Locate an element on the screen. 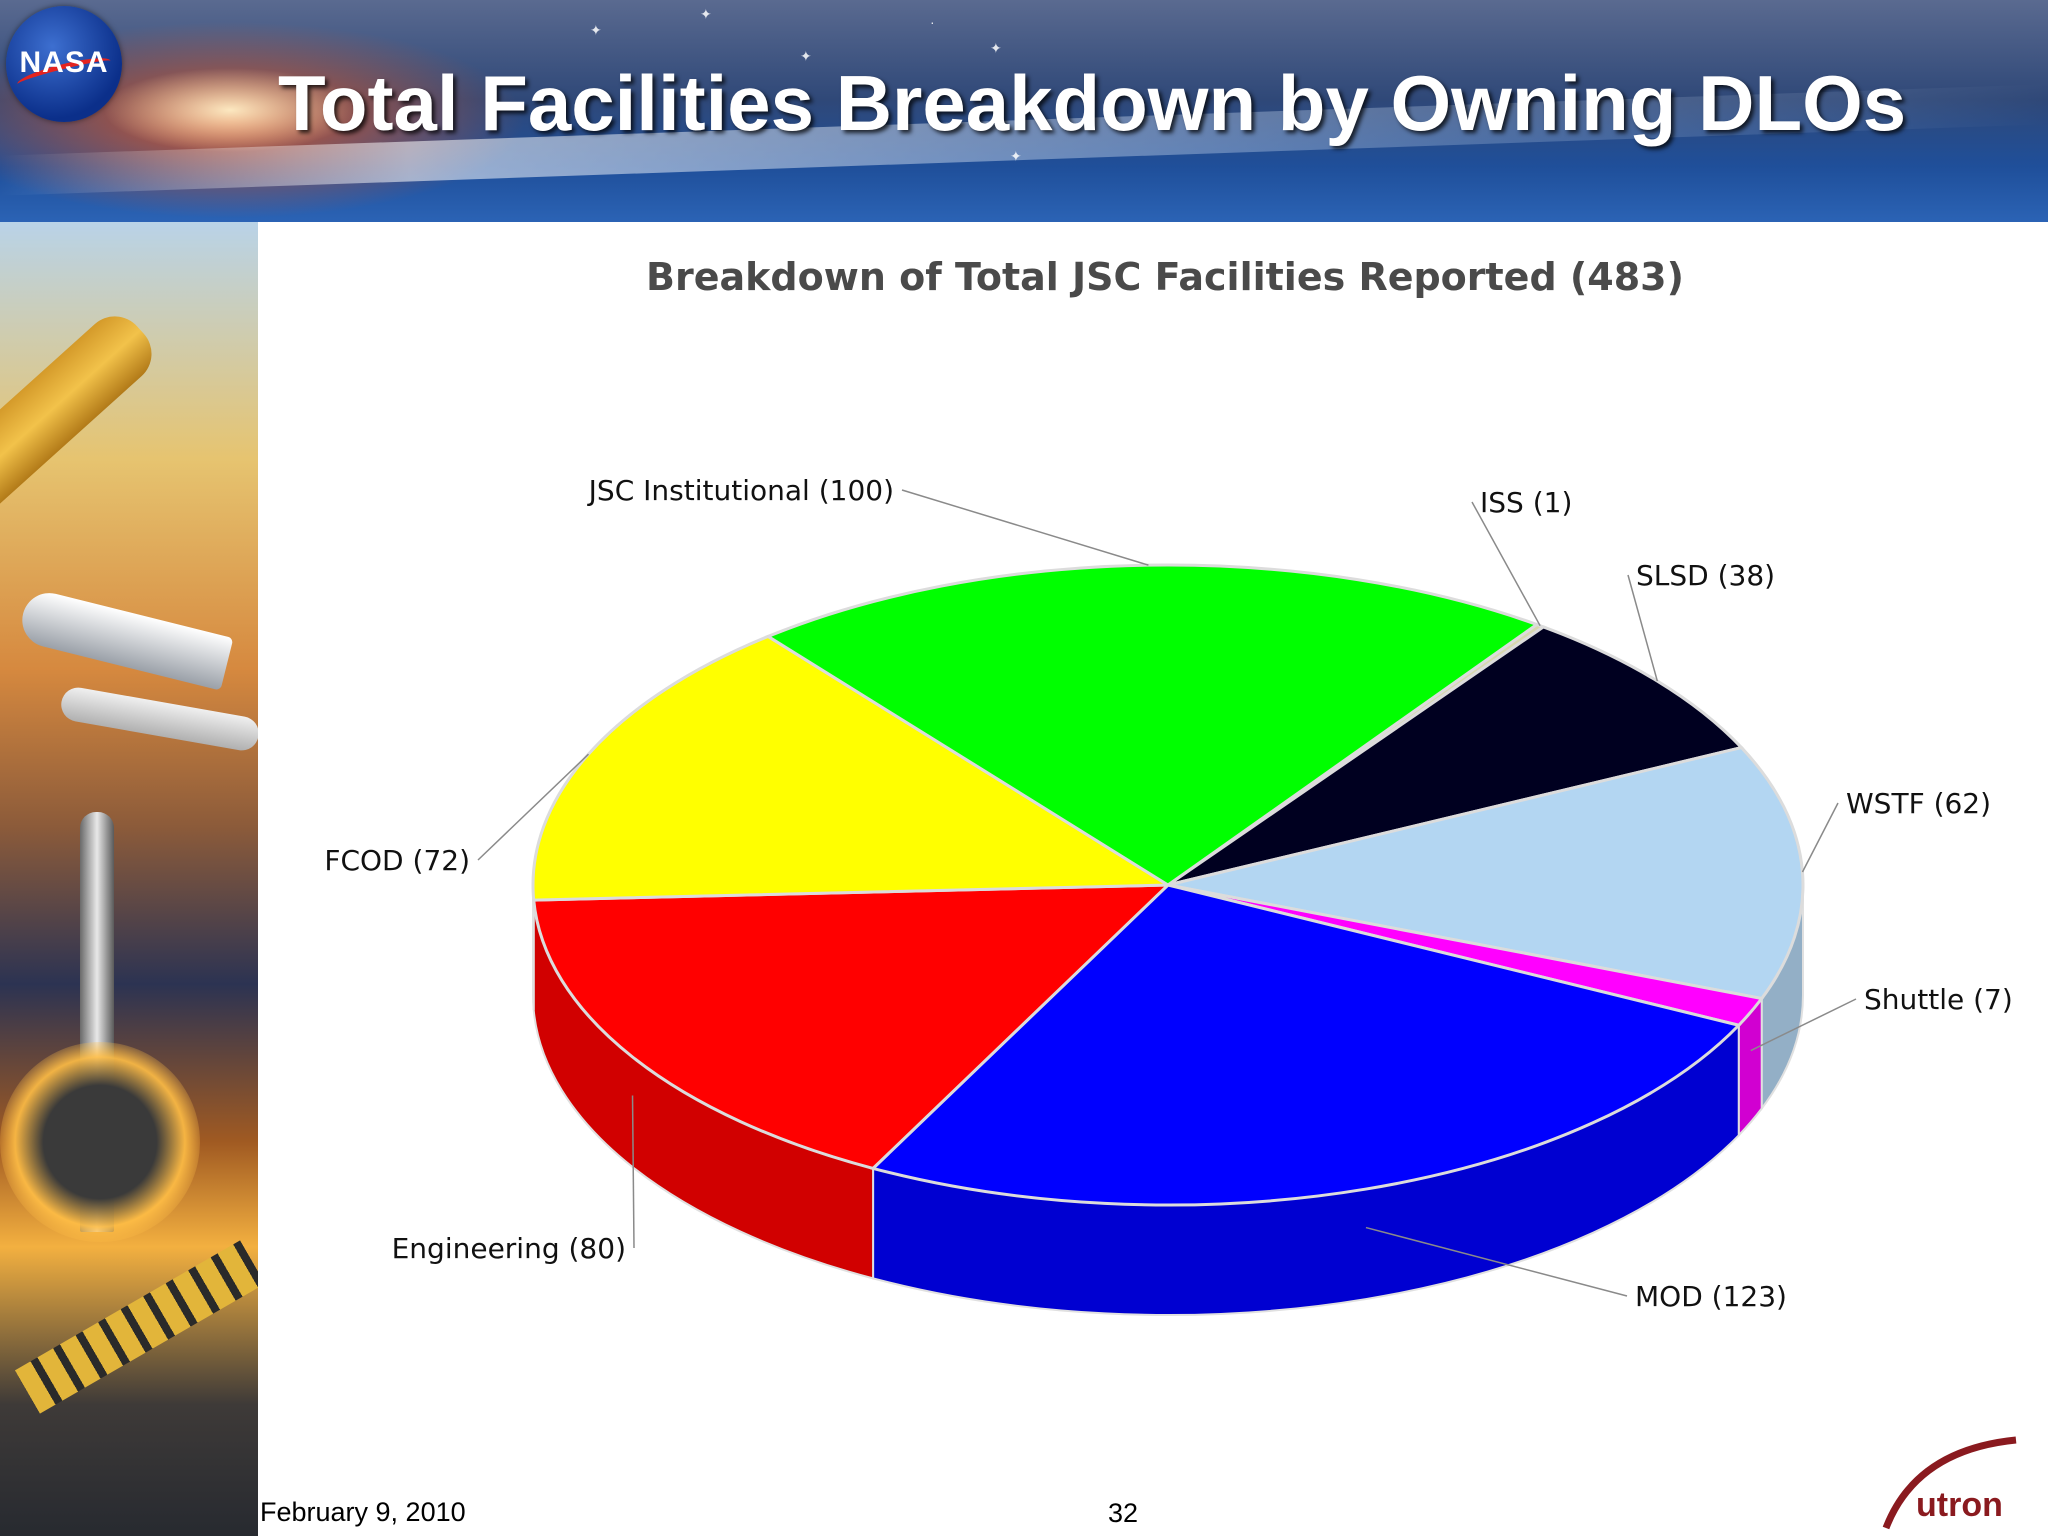 The height and width of the screenshot is (1536, 2048). futron-logo: utron is located at coordinates (1949, 1483).